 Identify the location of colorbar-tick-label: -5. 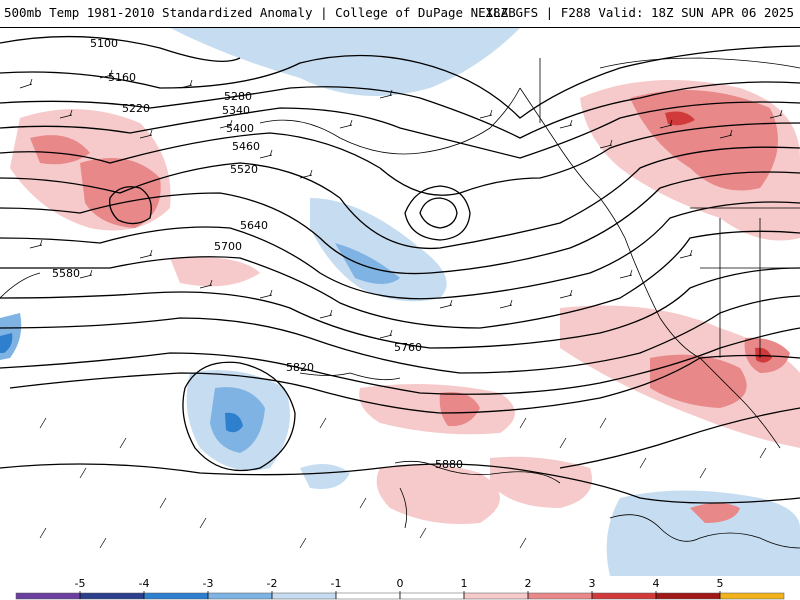
(80, 583).